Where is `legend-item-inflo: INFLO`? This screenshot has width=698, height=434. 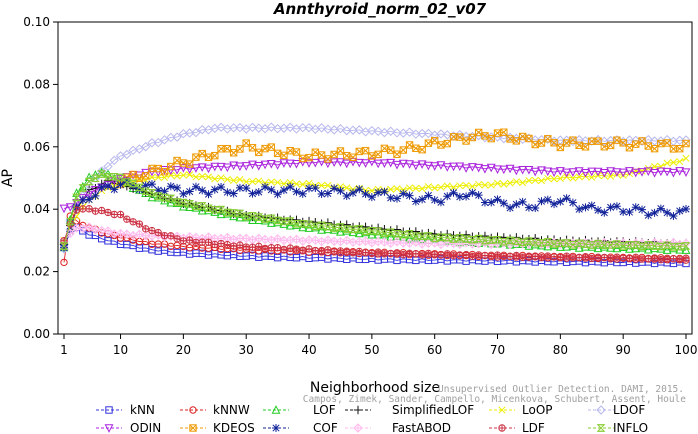 legend-item-inflo: INFLO is located at coordinates (618, 427).